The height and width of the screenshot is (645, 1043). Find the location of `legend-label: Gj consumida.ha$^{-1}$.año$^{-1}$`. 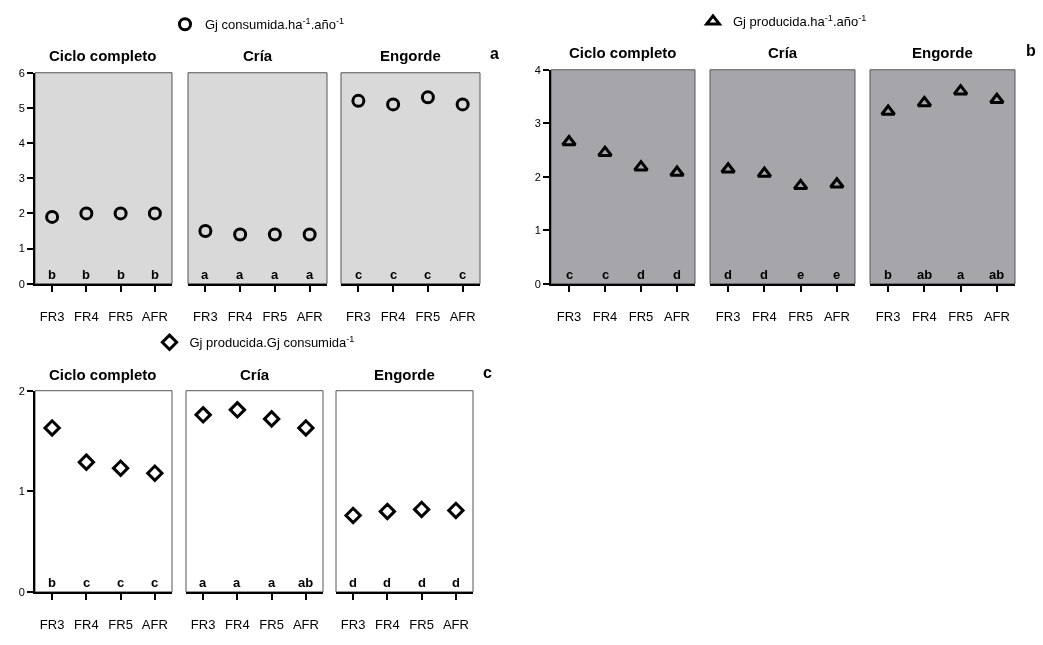

legend-label: Gj consumida.ha$^{-1}$.año$^{-1}$ is located at coordinates (275, 24).